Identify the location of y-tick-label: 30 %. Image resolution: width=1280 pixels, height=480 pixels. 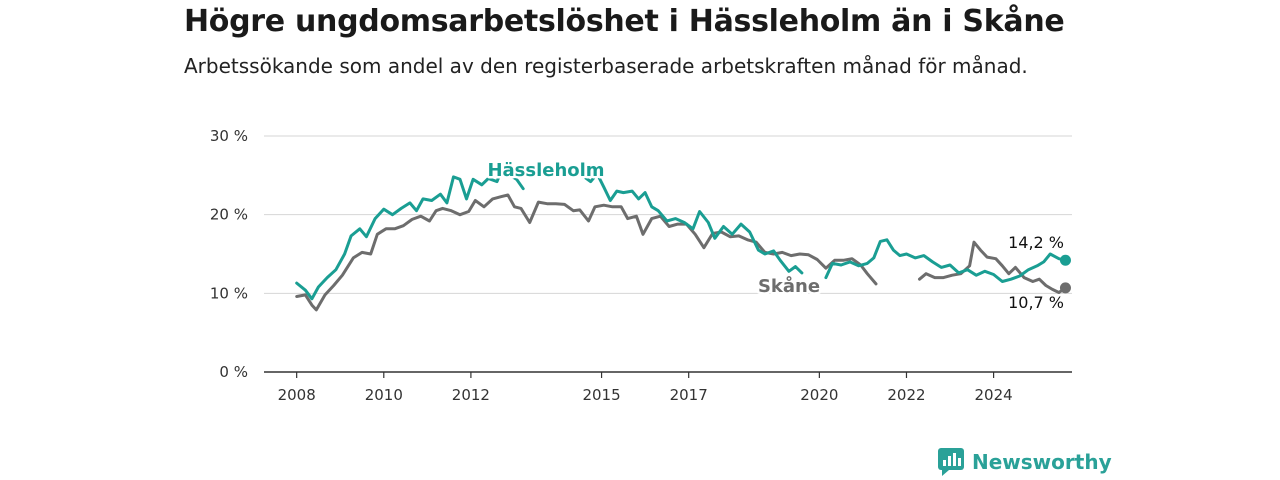
(229, 136).